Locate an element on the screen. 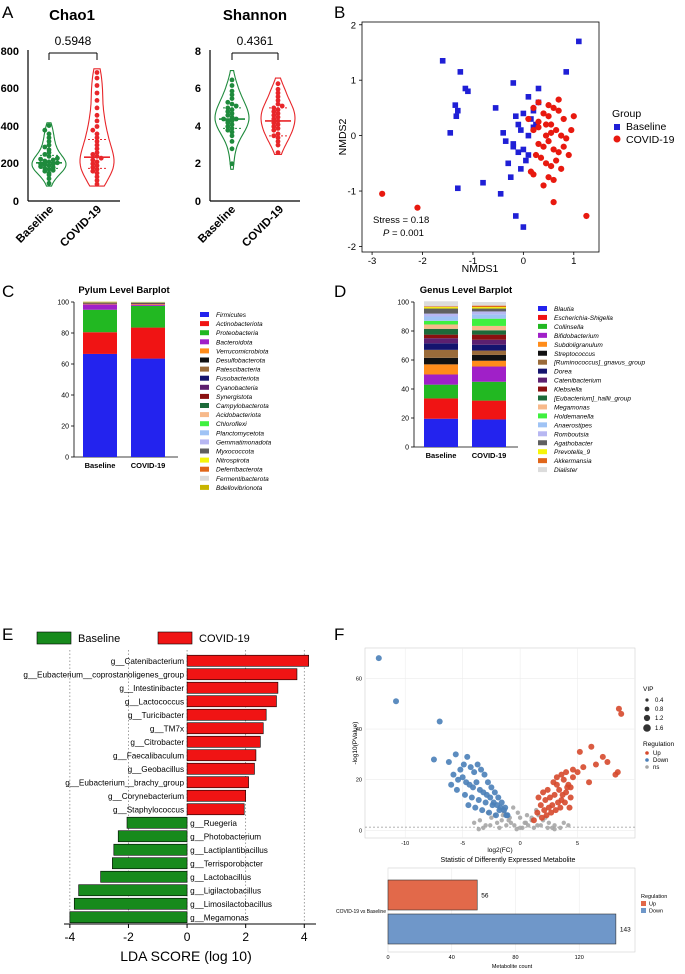  nmds-xtick-label-3: 0 is located at coordinates (523, 261).